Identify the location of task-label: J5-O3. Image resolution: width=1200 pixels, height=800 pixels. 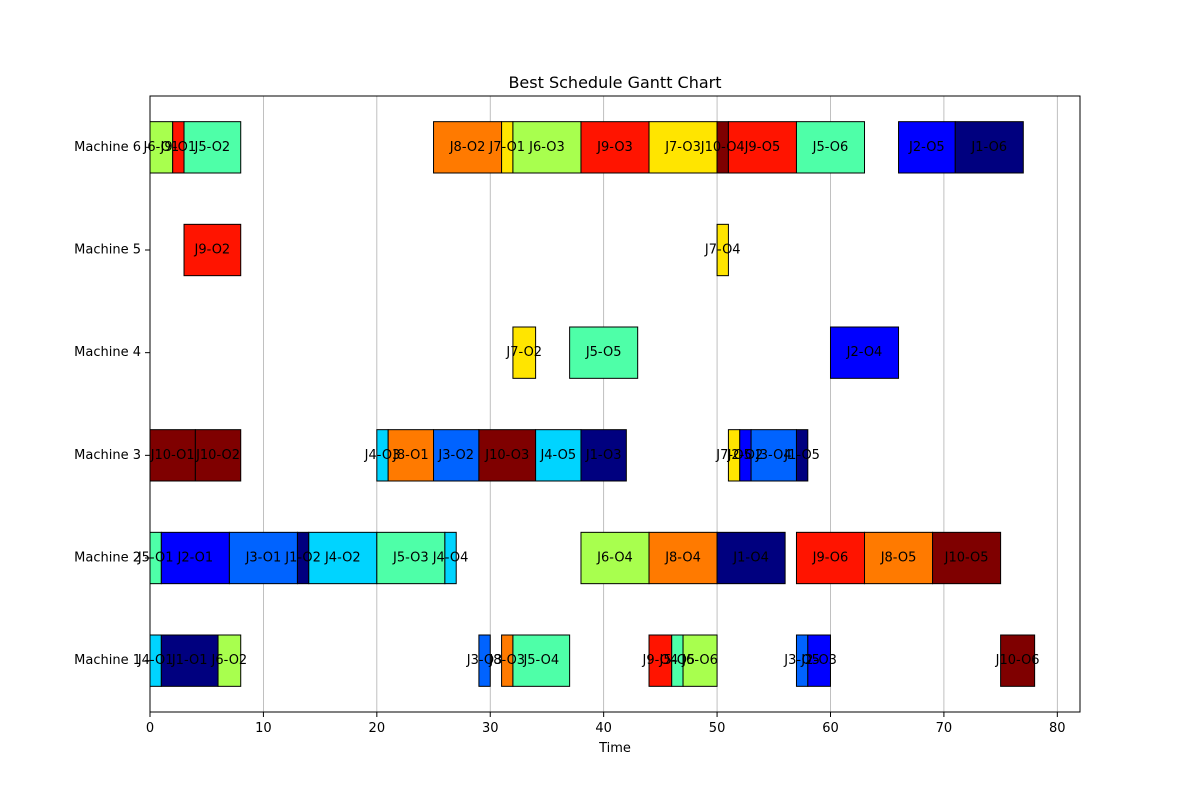
(410, 558).